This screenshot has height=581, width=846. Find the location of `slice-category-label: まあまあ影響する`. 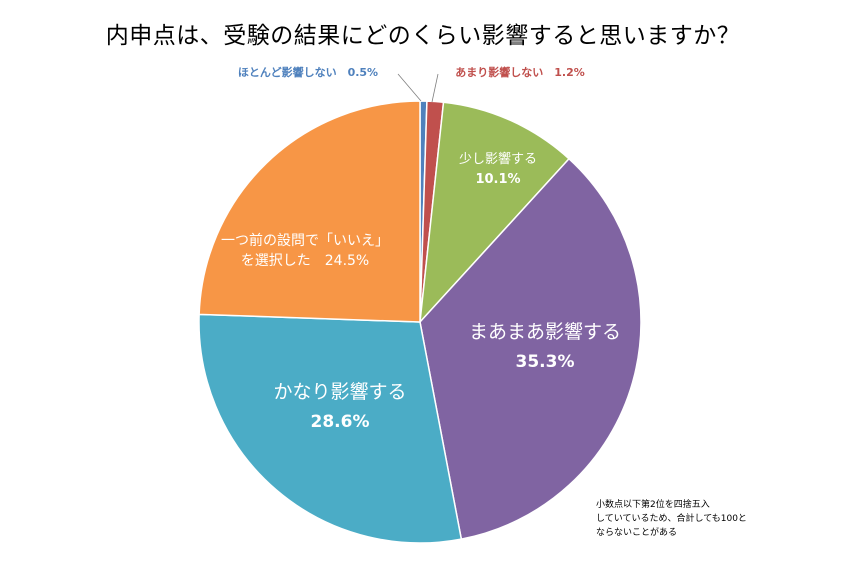

slice-category-label: まあまあ影響する is located at coordinates (545, 332).